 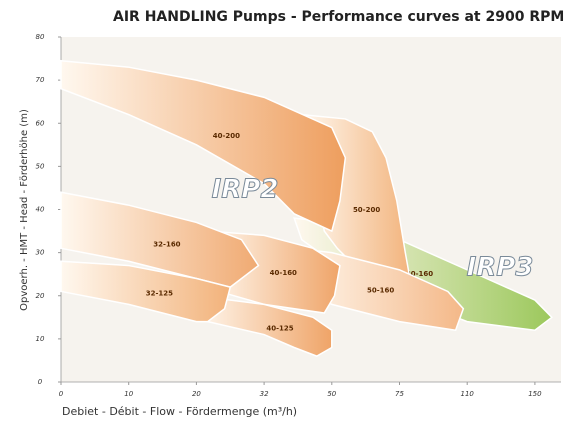 What do you see at coordinates (264, 394) in the screenshot?
I see `x-tick-label: 32` at bounding box center [264, 394].